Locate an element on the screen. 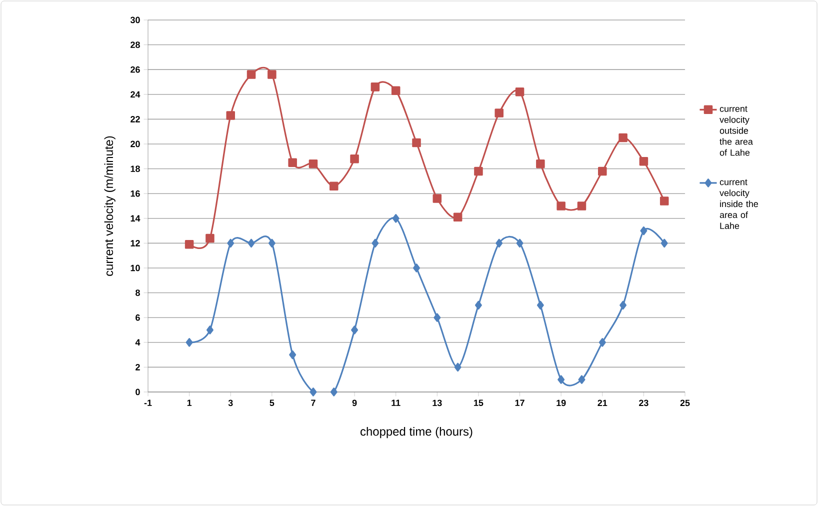 The width and height of the screenshot is (818, 506). x-tick-label: 3 is located at coordinates (230, 403).